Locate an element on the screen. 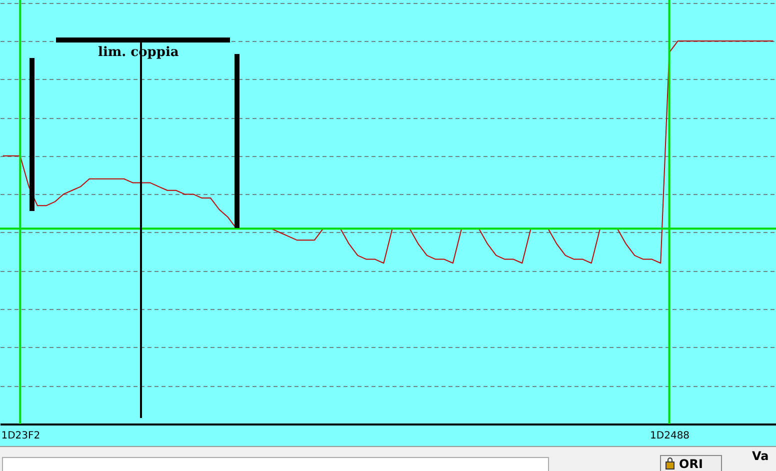  toolbar: ORI Va is located at coordinates (388, 458).